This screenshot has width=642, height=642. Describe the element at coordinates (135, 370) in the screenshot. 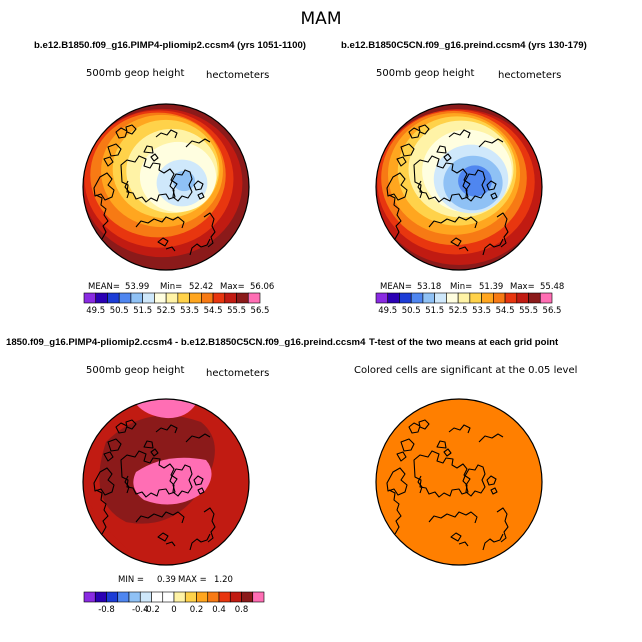

I see `panel-3-variable-label: 500mb geop height` at that location.